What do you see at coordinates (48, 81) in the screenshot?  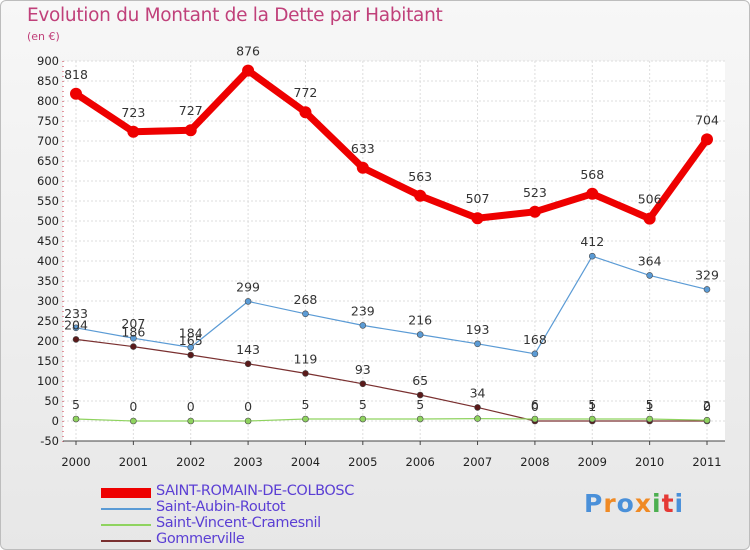 I see `y-tick-label: 850` at bounding box center [48, 81].